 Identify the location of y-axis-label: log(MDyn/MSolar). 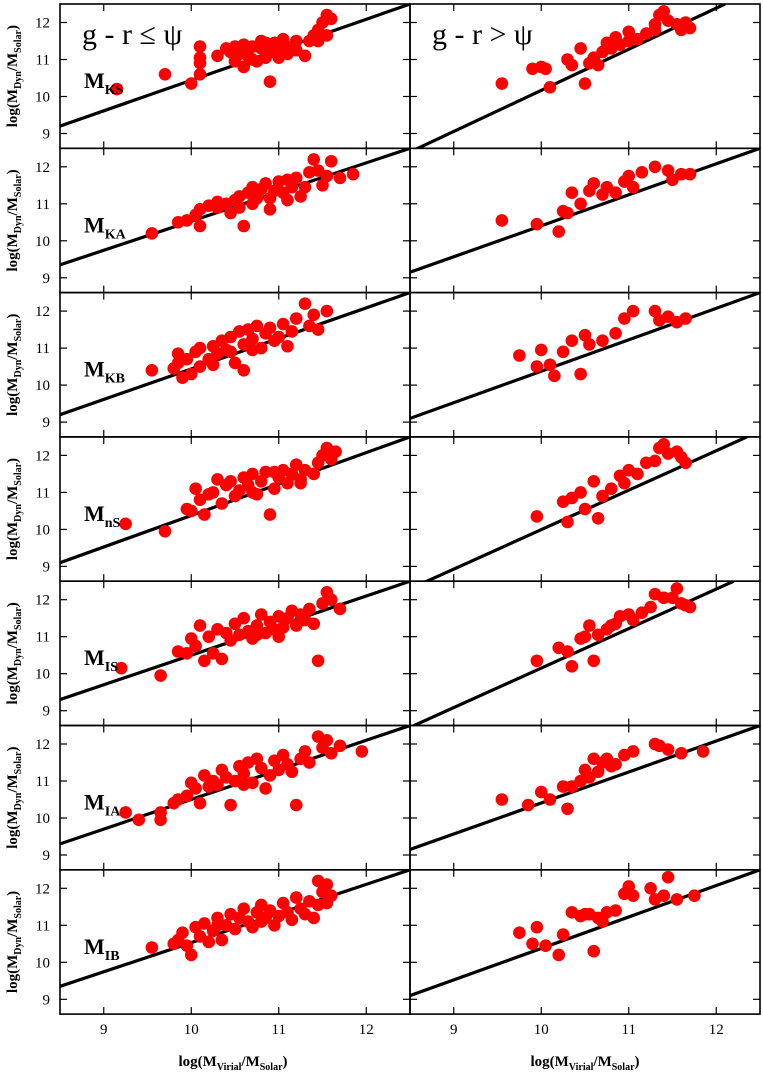
(14, 76).